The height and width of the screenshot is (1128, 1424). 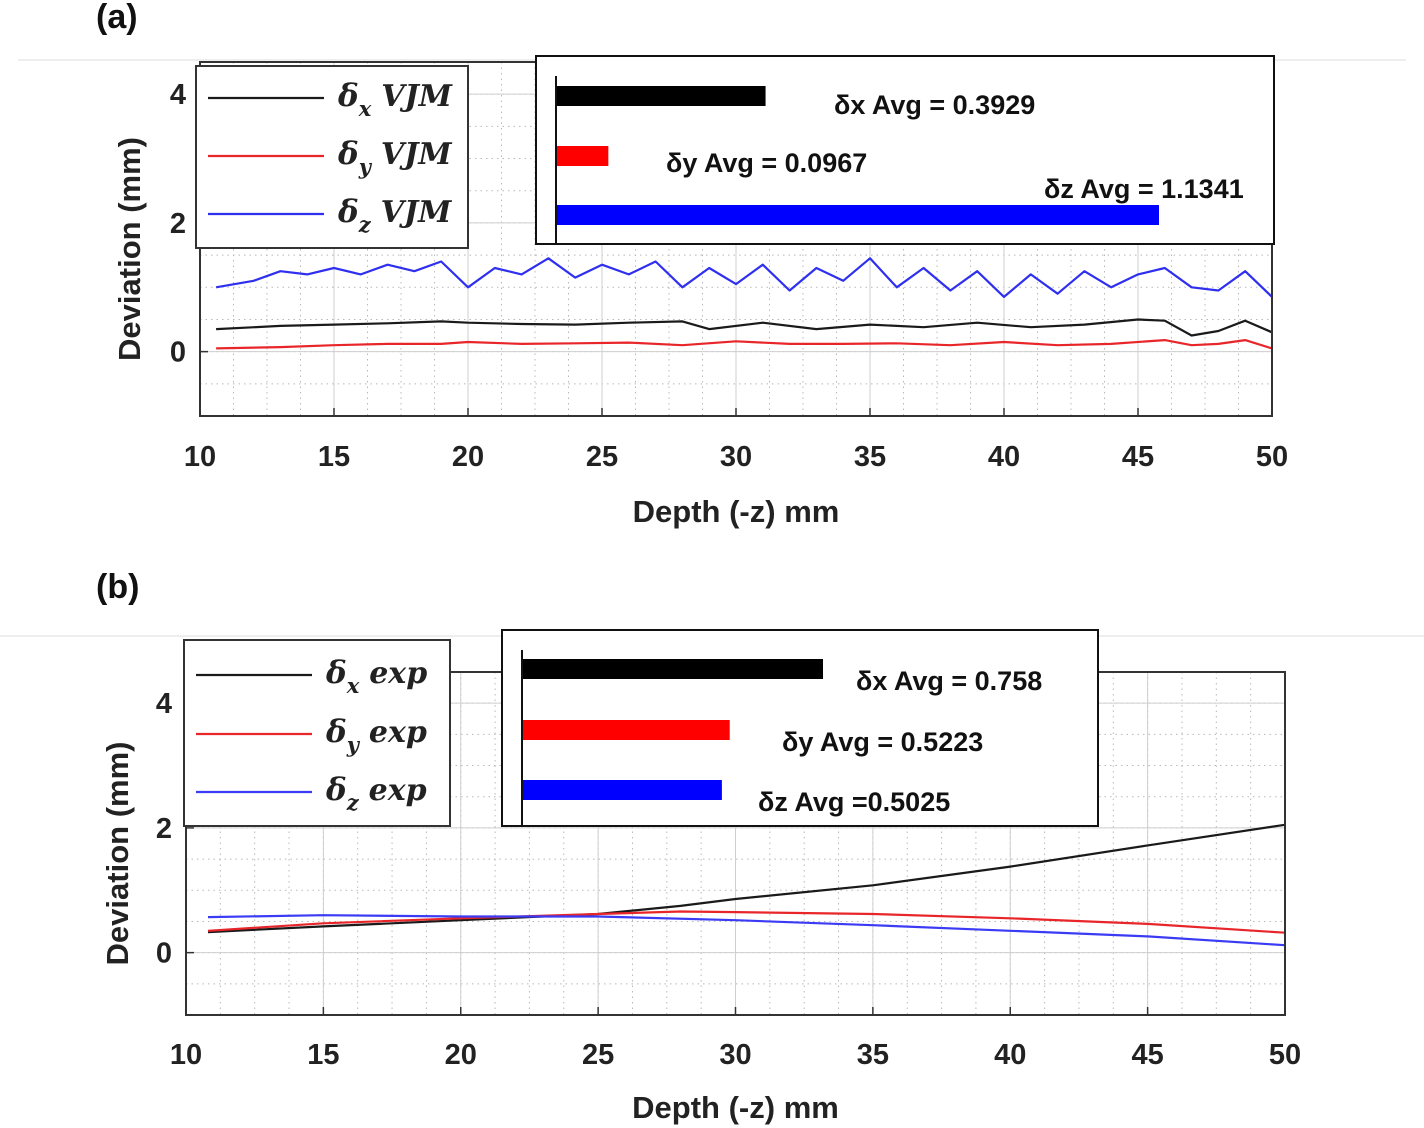 What do you see at coordinates (395, 99) in the screenshot?
I see `legend-label-x: δx VJM` at bounding box center [395, 99].